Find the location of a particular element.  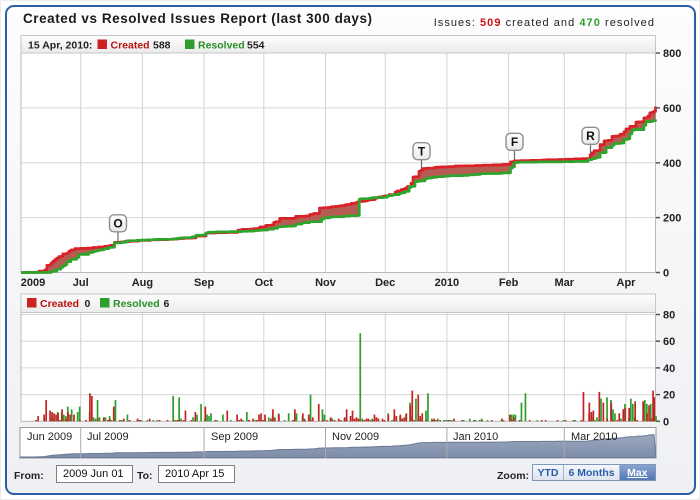

svg-text: Nov is located at coordinates (326, 283).